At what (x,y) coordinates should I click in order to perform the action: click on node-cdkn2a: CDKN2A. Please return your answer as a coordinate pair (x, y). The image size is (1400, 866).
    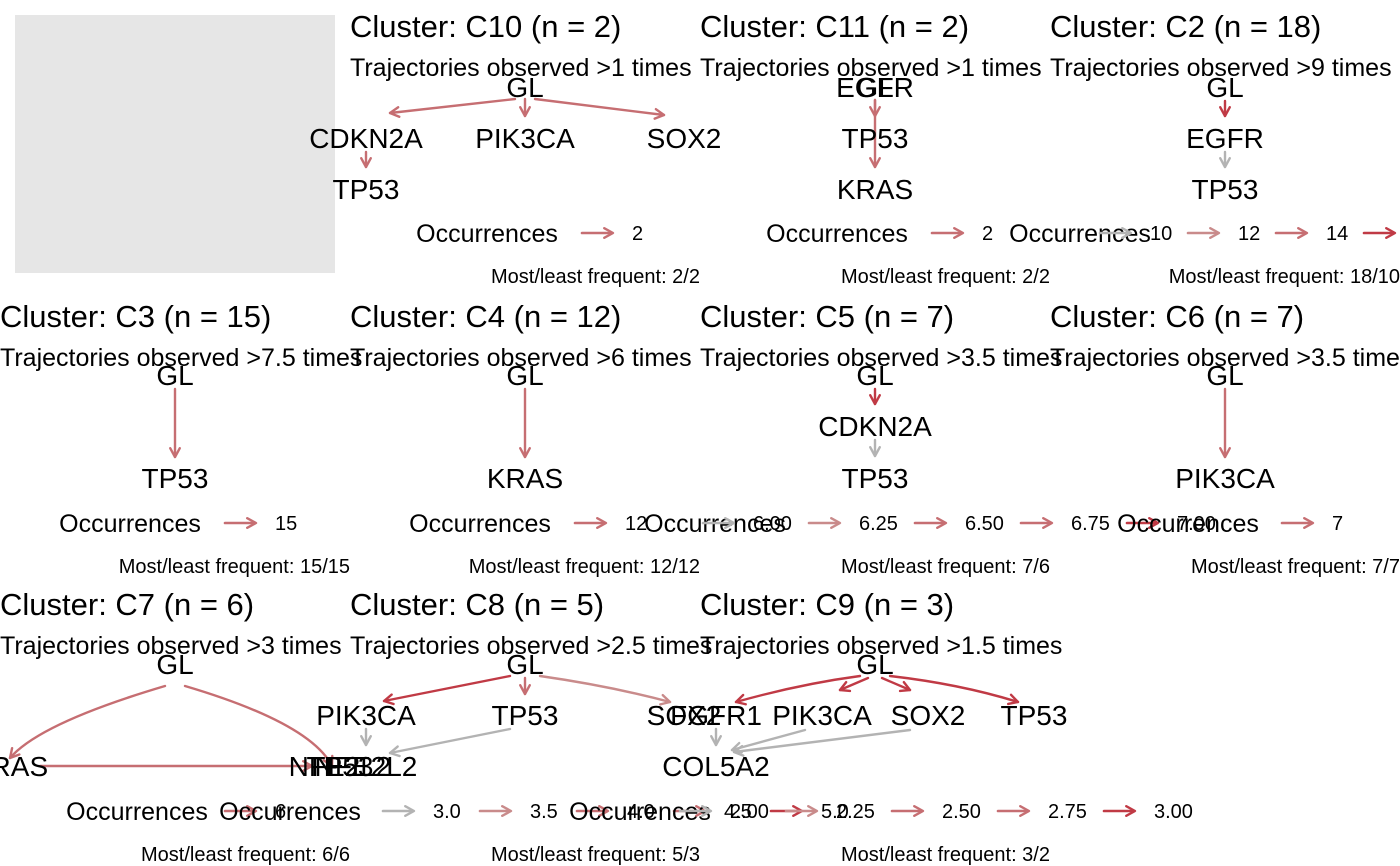
    Looking at the image, I should click on (366, 138).